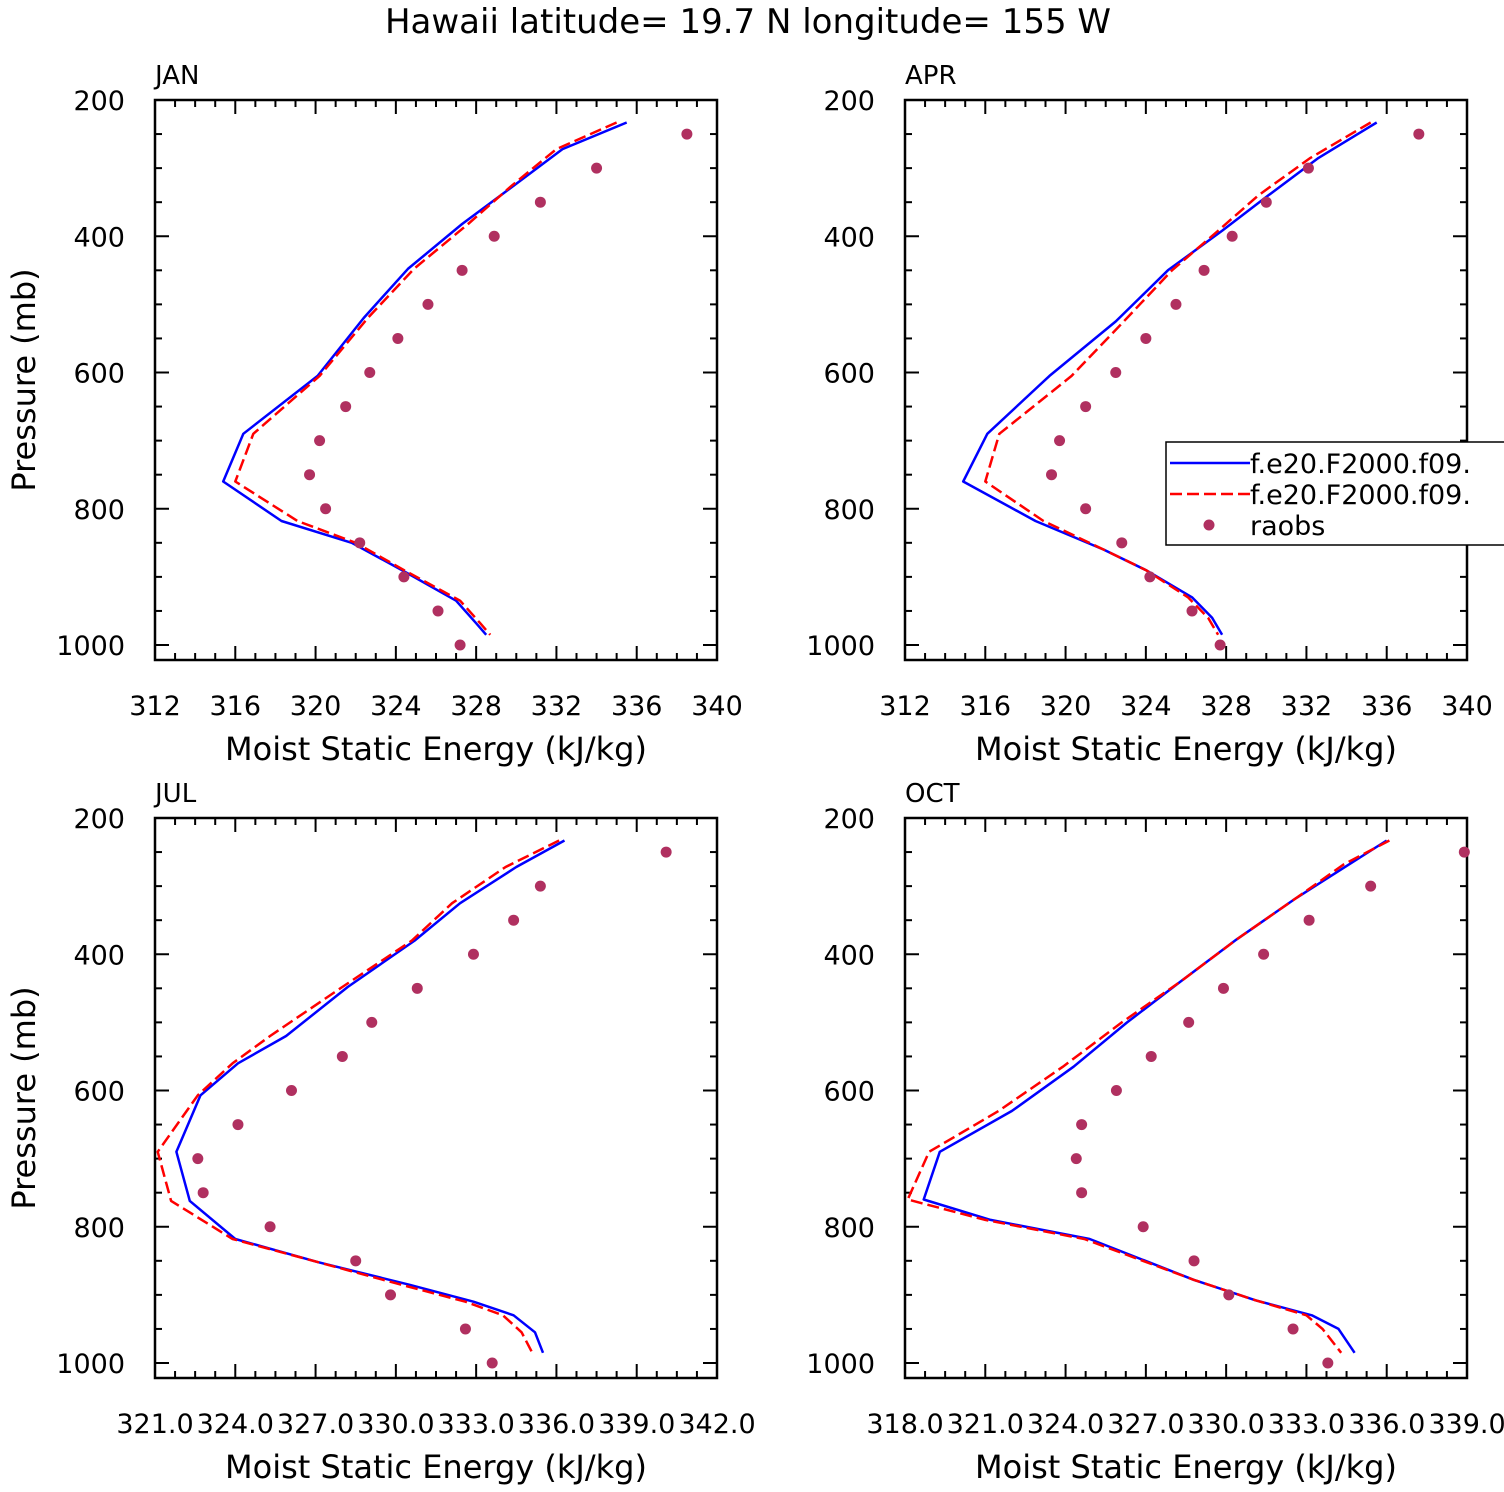 This screenshot has height=1492, width=1504. I want to click on x-tick-label: 324, so click(1146, 706).